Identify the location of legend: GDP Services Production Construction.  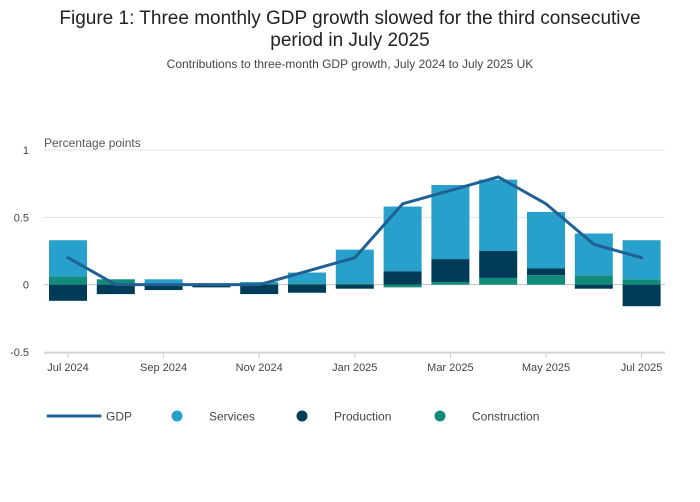
(292, 417).